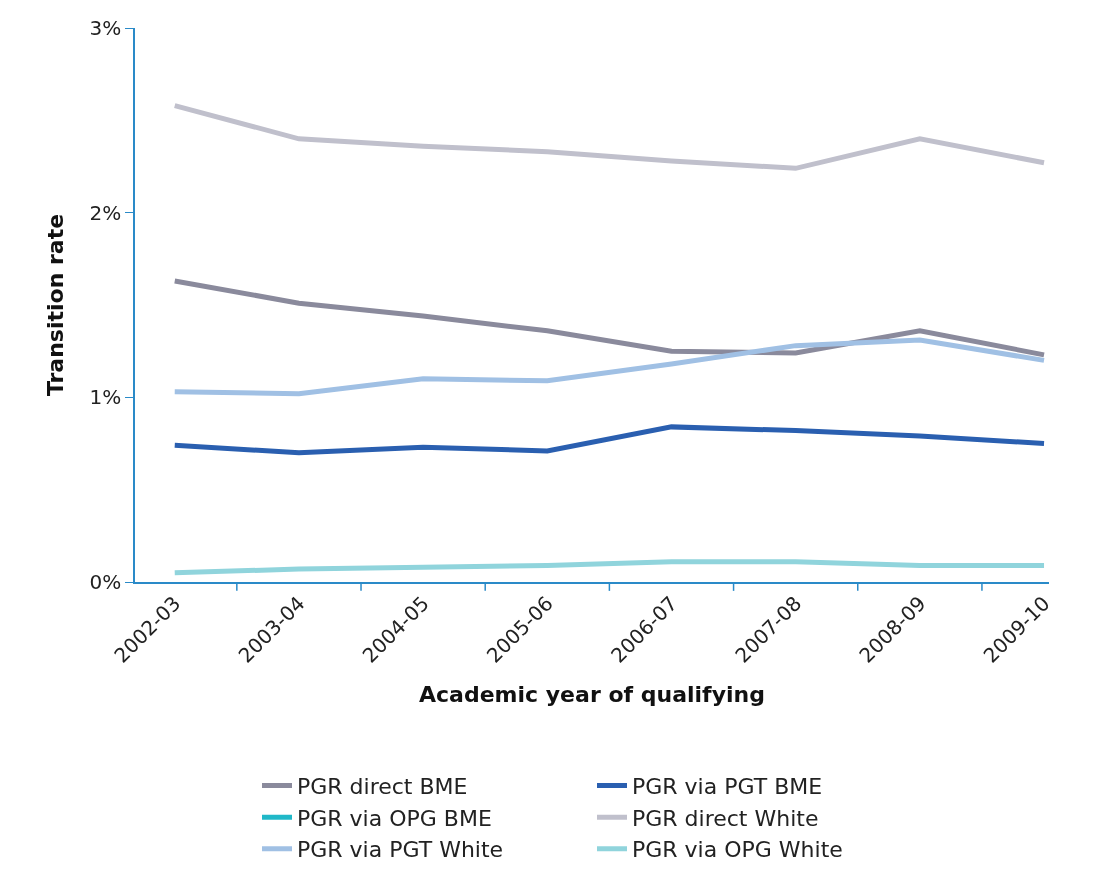  I want to click on y-tick-label: 2%, so click(105, 212).